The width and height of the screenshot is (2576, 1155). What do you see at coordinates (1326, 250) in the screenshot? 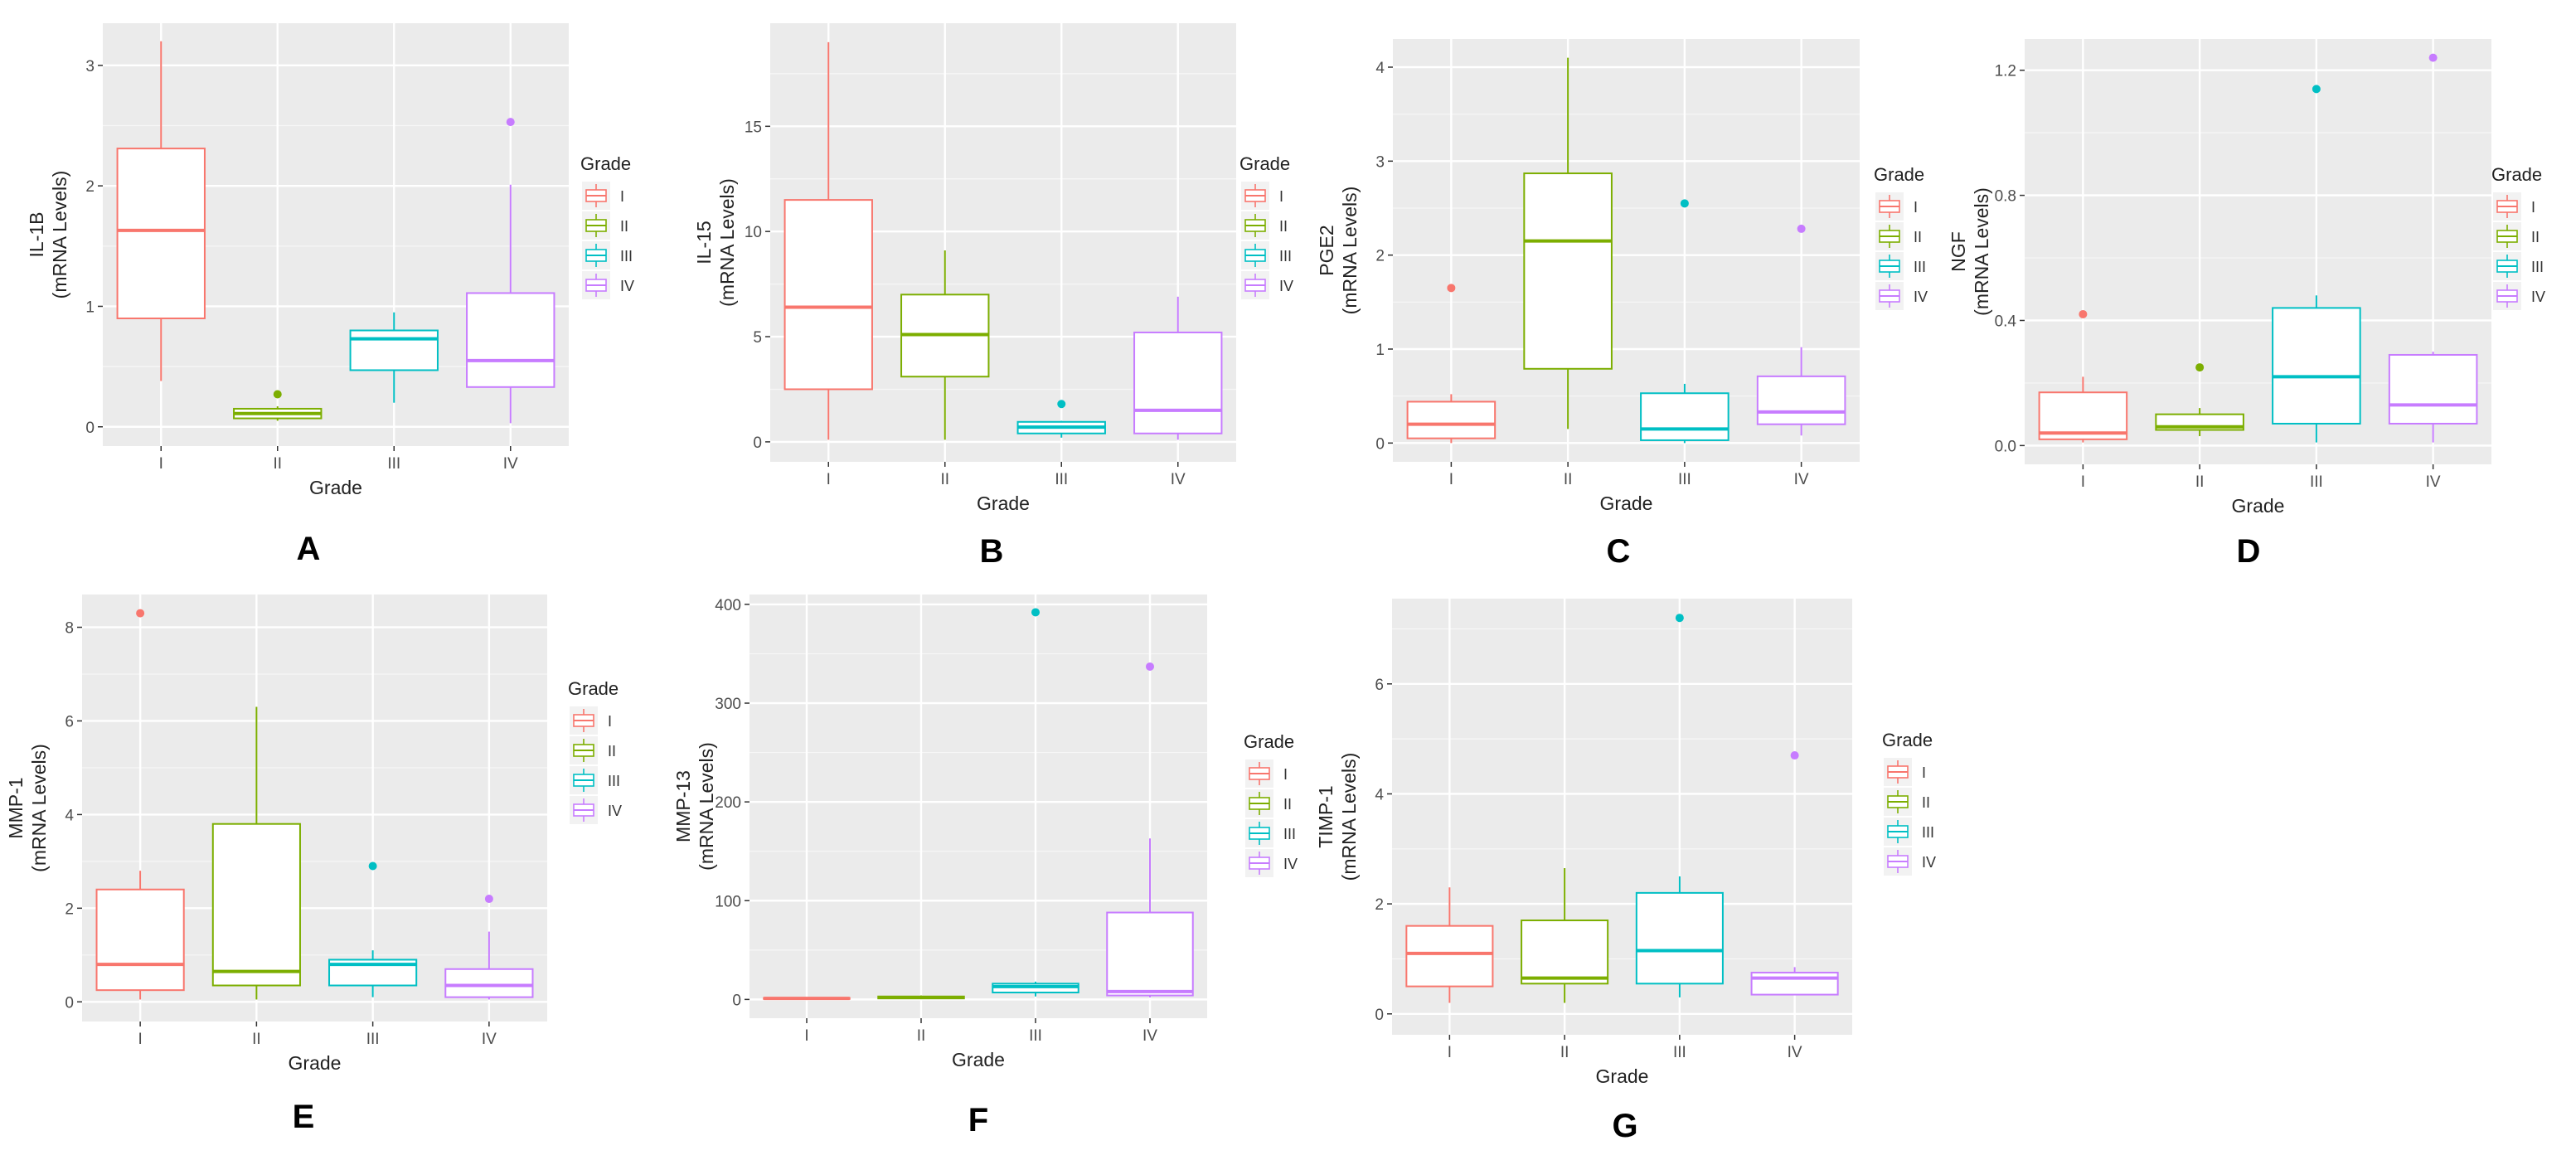
I see `y-axis-title-line1: PGE2` at bounding box center [1326, 250].